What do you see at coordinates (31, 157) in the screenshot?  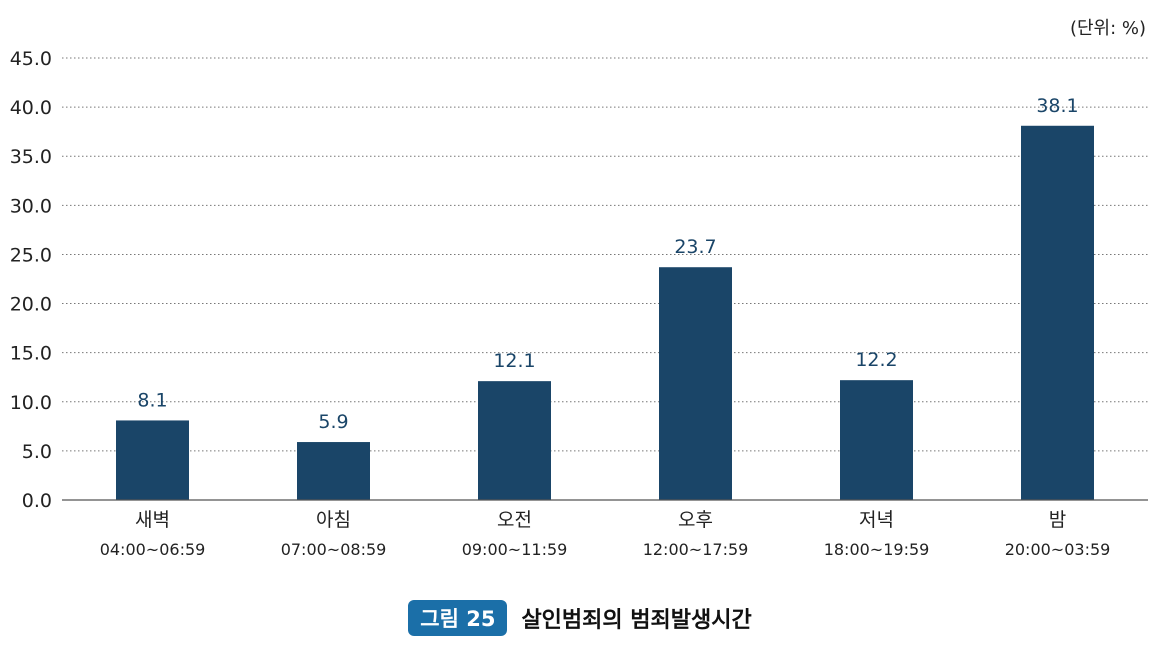 I see `y-tick-label: 35.0` at bounding box center [31, 157].